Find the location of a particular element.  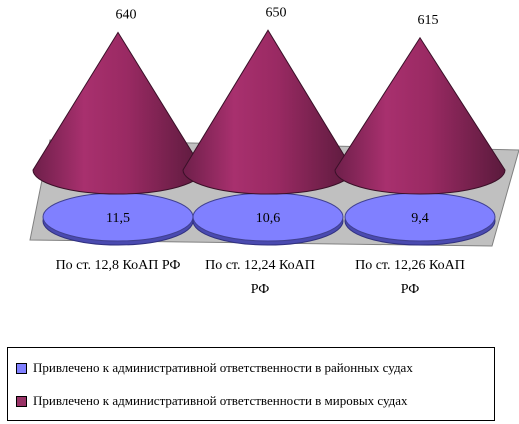

data-label-district: 10,6 is located at coordinates (268, 218).